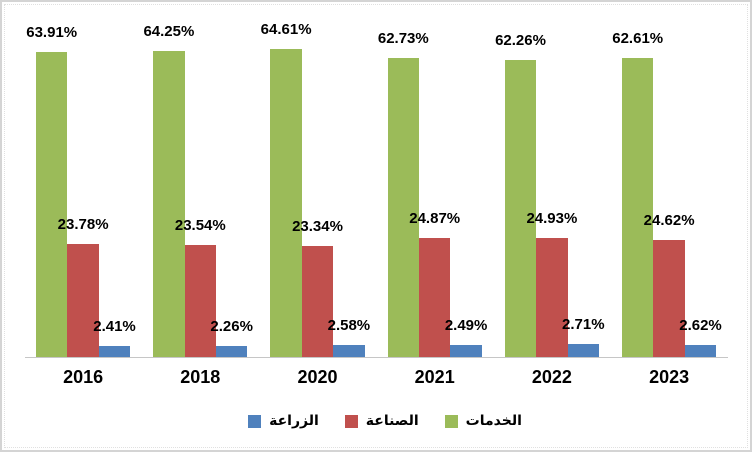 Image resolution: width=752 pixels, height=452 pixels. Describe the element at coordinates (552, 219) in the screenshot. I see `data-label-industry-2022: 24.93%` at that location.